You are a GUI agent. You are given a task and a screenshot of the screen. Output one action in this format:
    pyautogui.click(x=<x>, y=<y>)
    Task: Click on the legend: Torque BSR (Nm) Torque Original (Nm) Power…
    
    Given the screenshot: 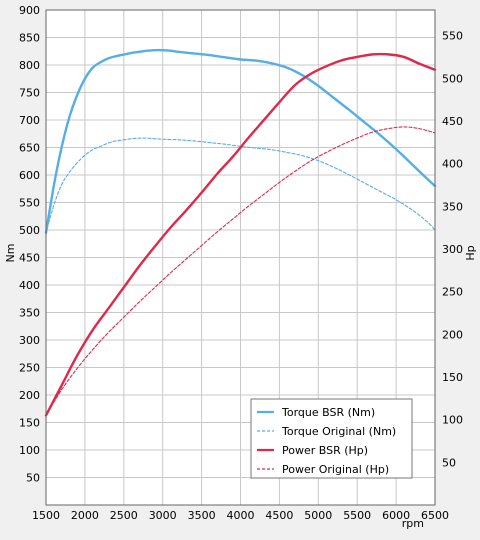 What is the action you would take?
    pyautogui.click(x=331, y=438)
    